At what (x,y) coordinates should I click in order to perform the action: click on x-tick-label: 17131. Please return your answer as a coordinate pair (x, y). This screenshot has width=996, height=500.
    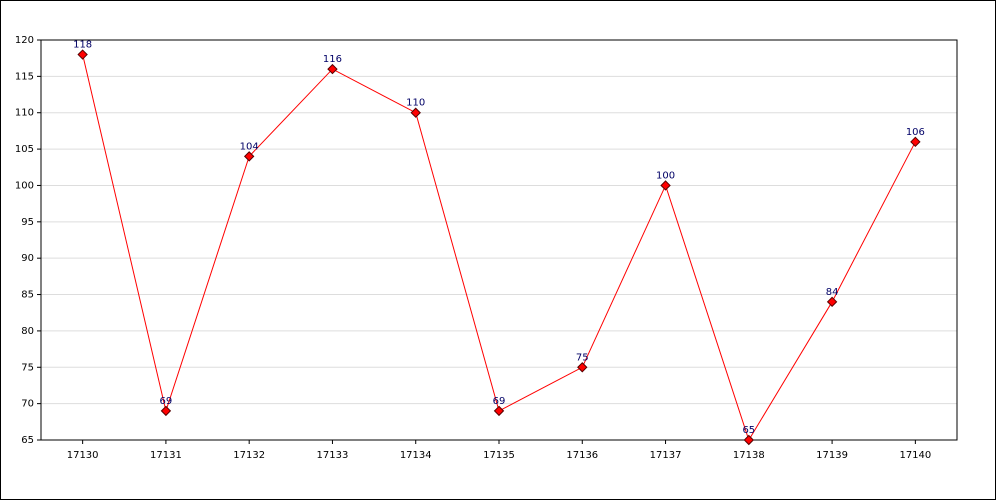
    Looking at the image, I should click on (166, 455).